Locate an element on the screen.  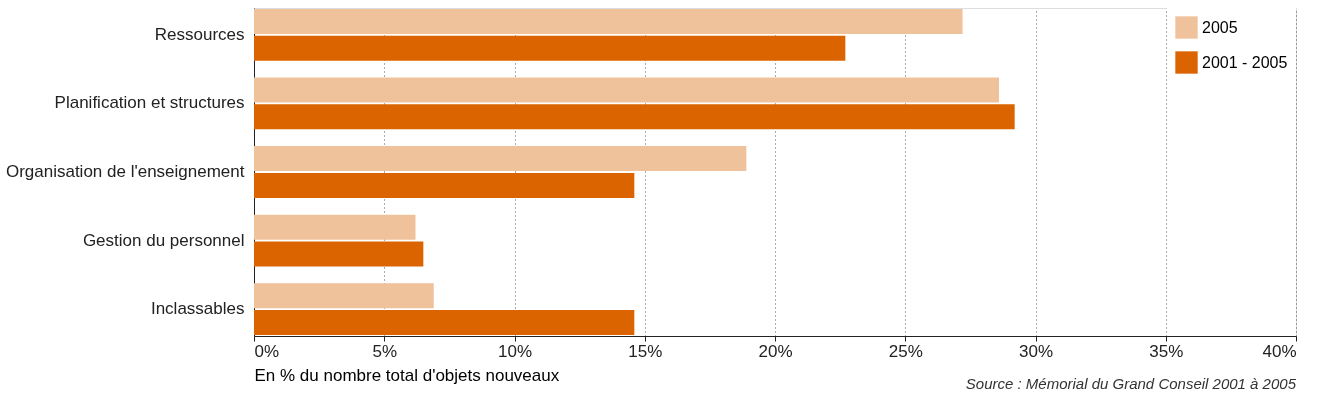
y-tick-label: Gestion du personnel is located at coordinates (163, 240).